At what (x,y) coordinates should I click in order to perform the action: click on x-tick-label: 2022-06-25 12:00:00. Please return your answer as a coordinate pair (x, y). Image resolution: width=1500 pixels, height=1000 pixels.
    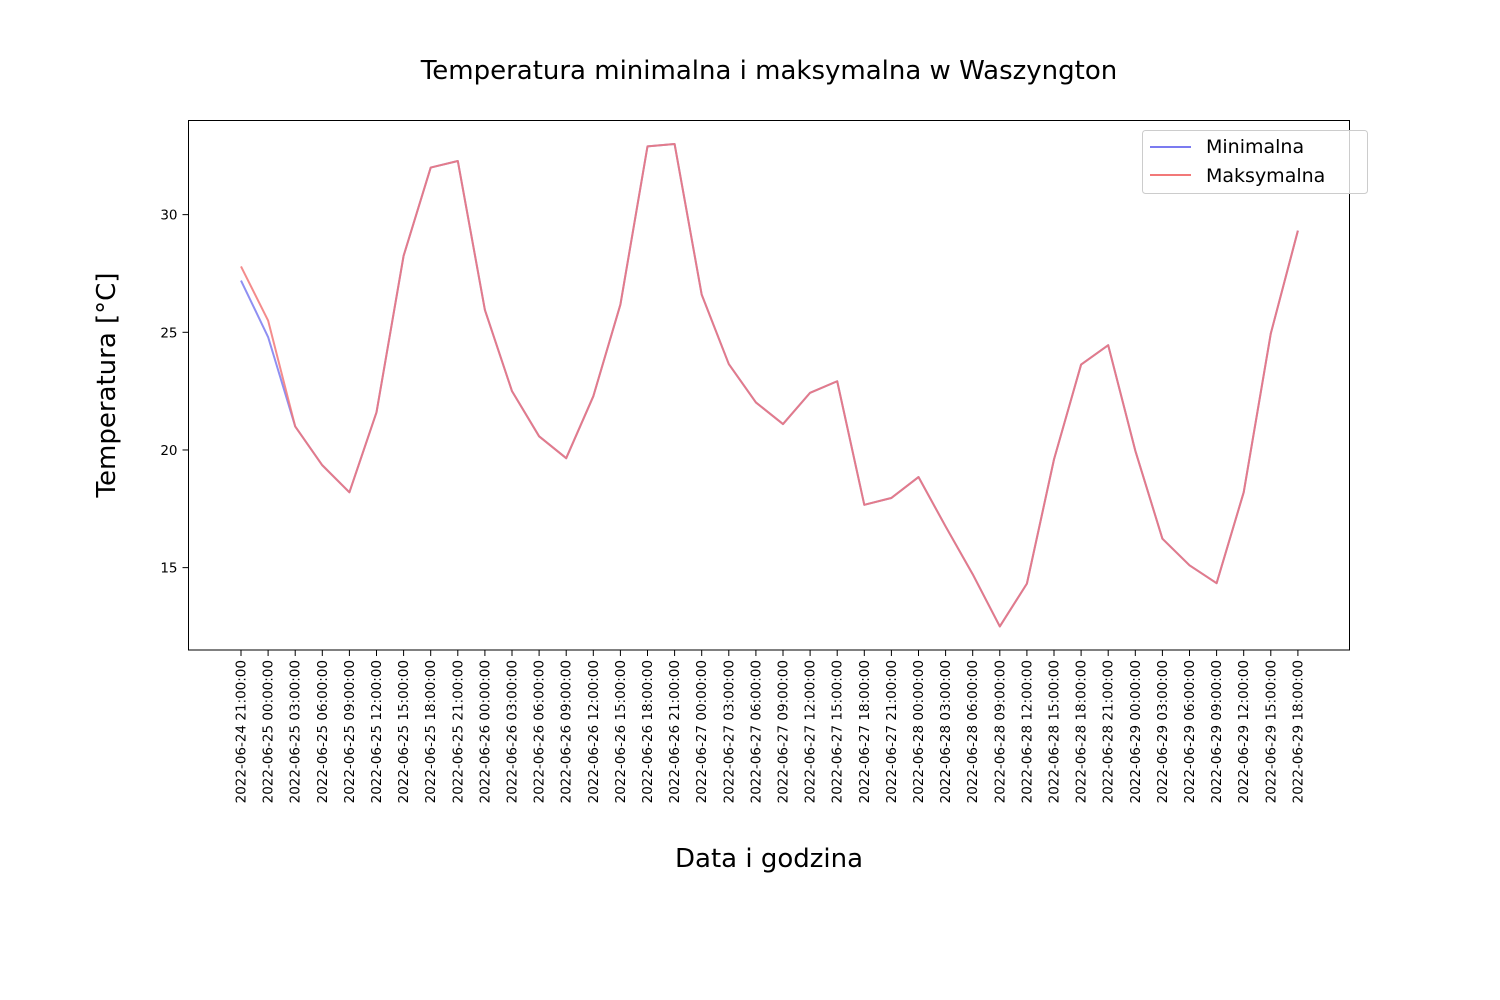
    Looking at the image, I should click on (377, 731).